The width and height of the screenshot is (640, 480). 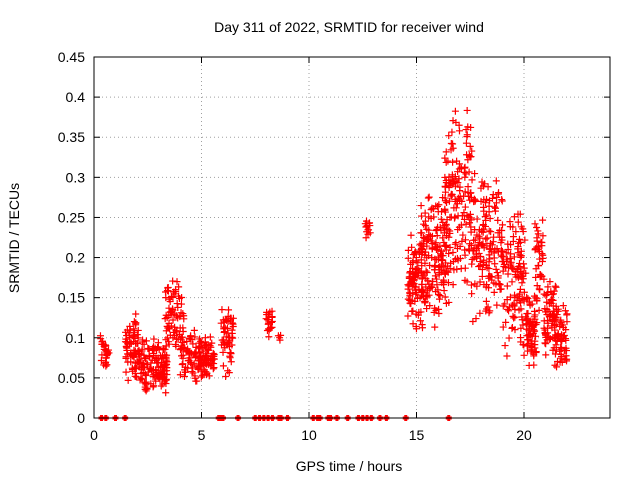 I want to click on y-tick-label: 0.3, so click(x=76, y=177).